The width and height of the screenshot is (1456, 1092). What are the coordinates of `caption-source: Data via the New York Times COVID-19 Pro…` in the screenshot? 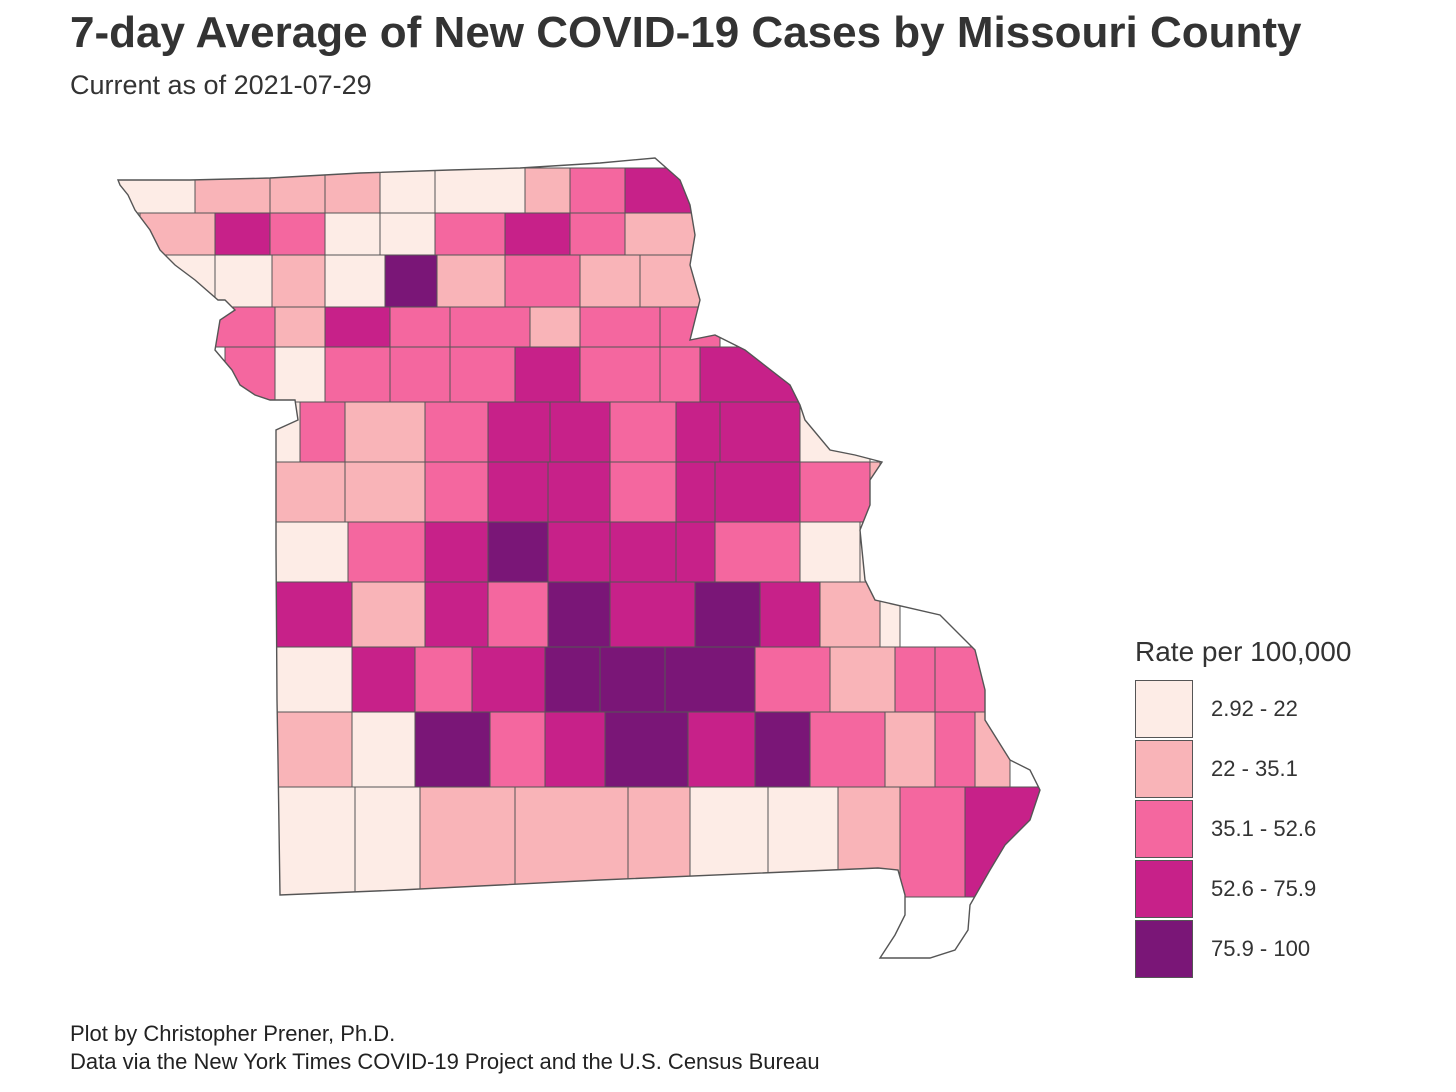 It's located at (445, 1061).